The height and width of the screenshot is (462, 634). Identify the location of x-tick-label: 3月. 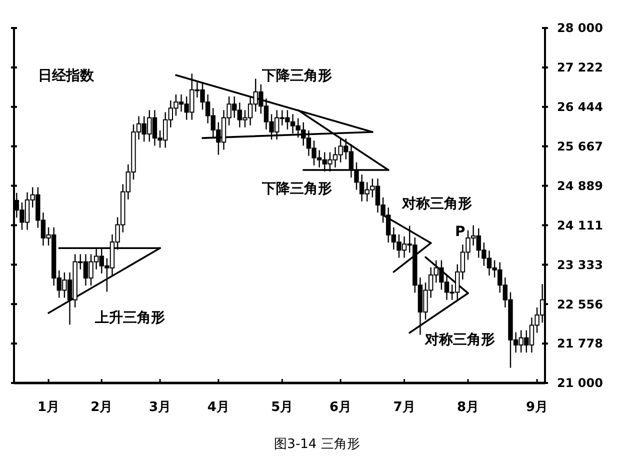
(160, 407).